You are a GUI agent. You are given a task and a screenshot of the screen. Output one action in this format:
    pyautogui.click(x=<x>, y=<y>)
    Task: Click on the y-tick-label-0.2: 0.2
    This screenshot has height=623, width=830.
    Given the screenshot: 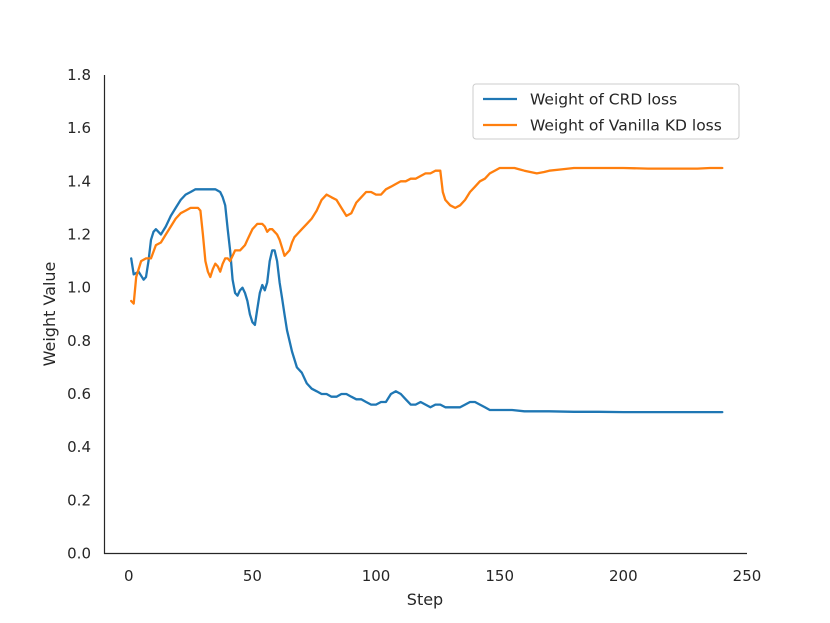 What is the action you would take?
    pyautogui.click(x=79, y=500)
    